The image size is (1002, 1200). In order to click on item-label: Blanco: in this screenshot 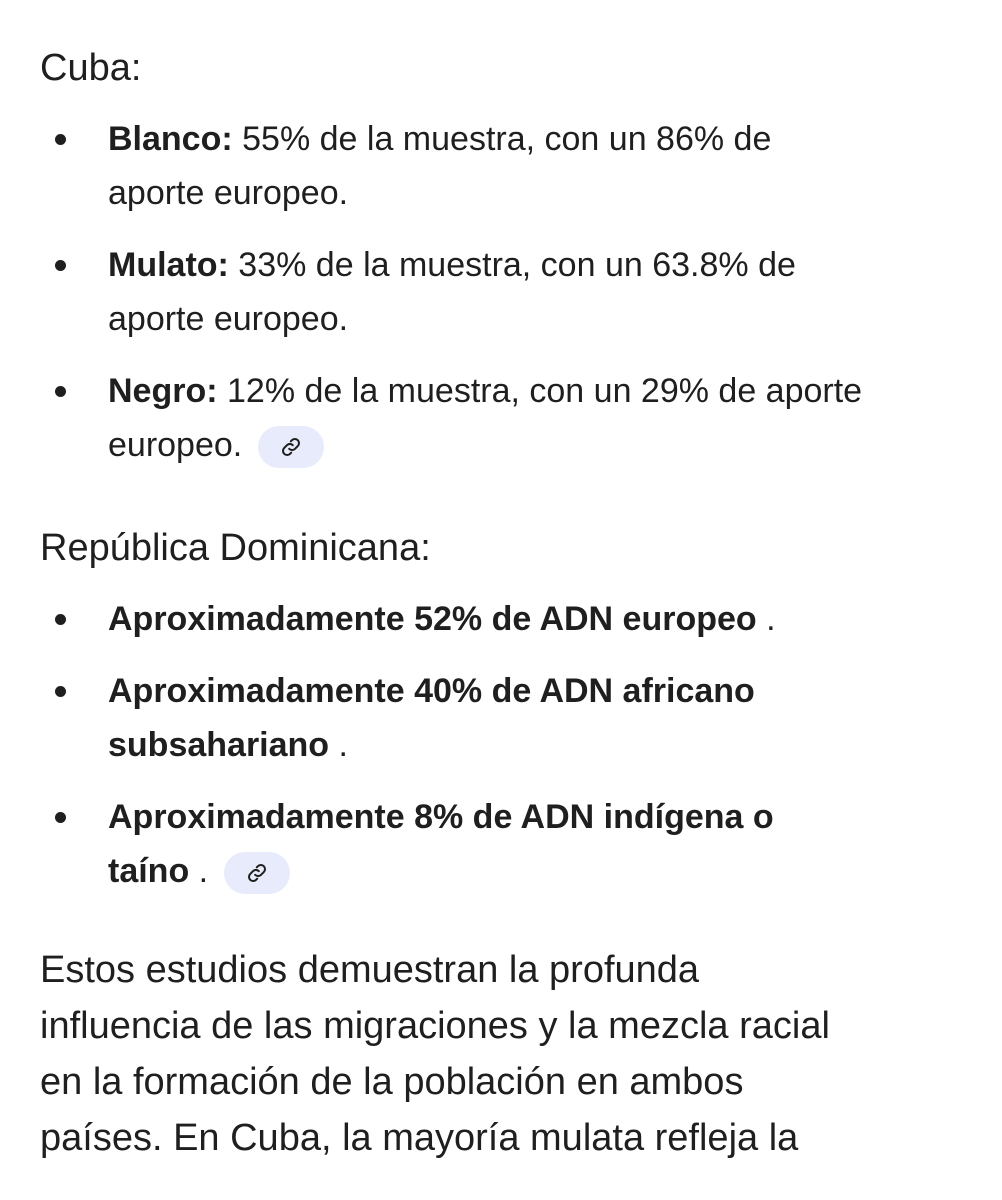, I will do `click(170, 139)`.